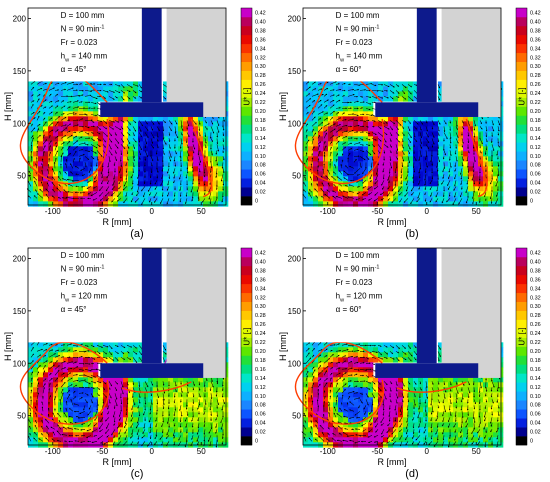  What do you see at coordinates (260, 13) in the screenshot?
I see `colorbar-tick-label: 0.42` at bounding box center [260, 13].